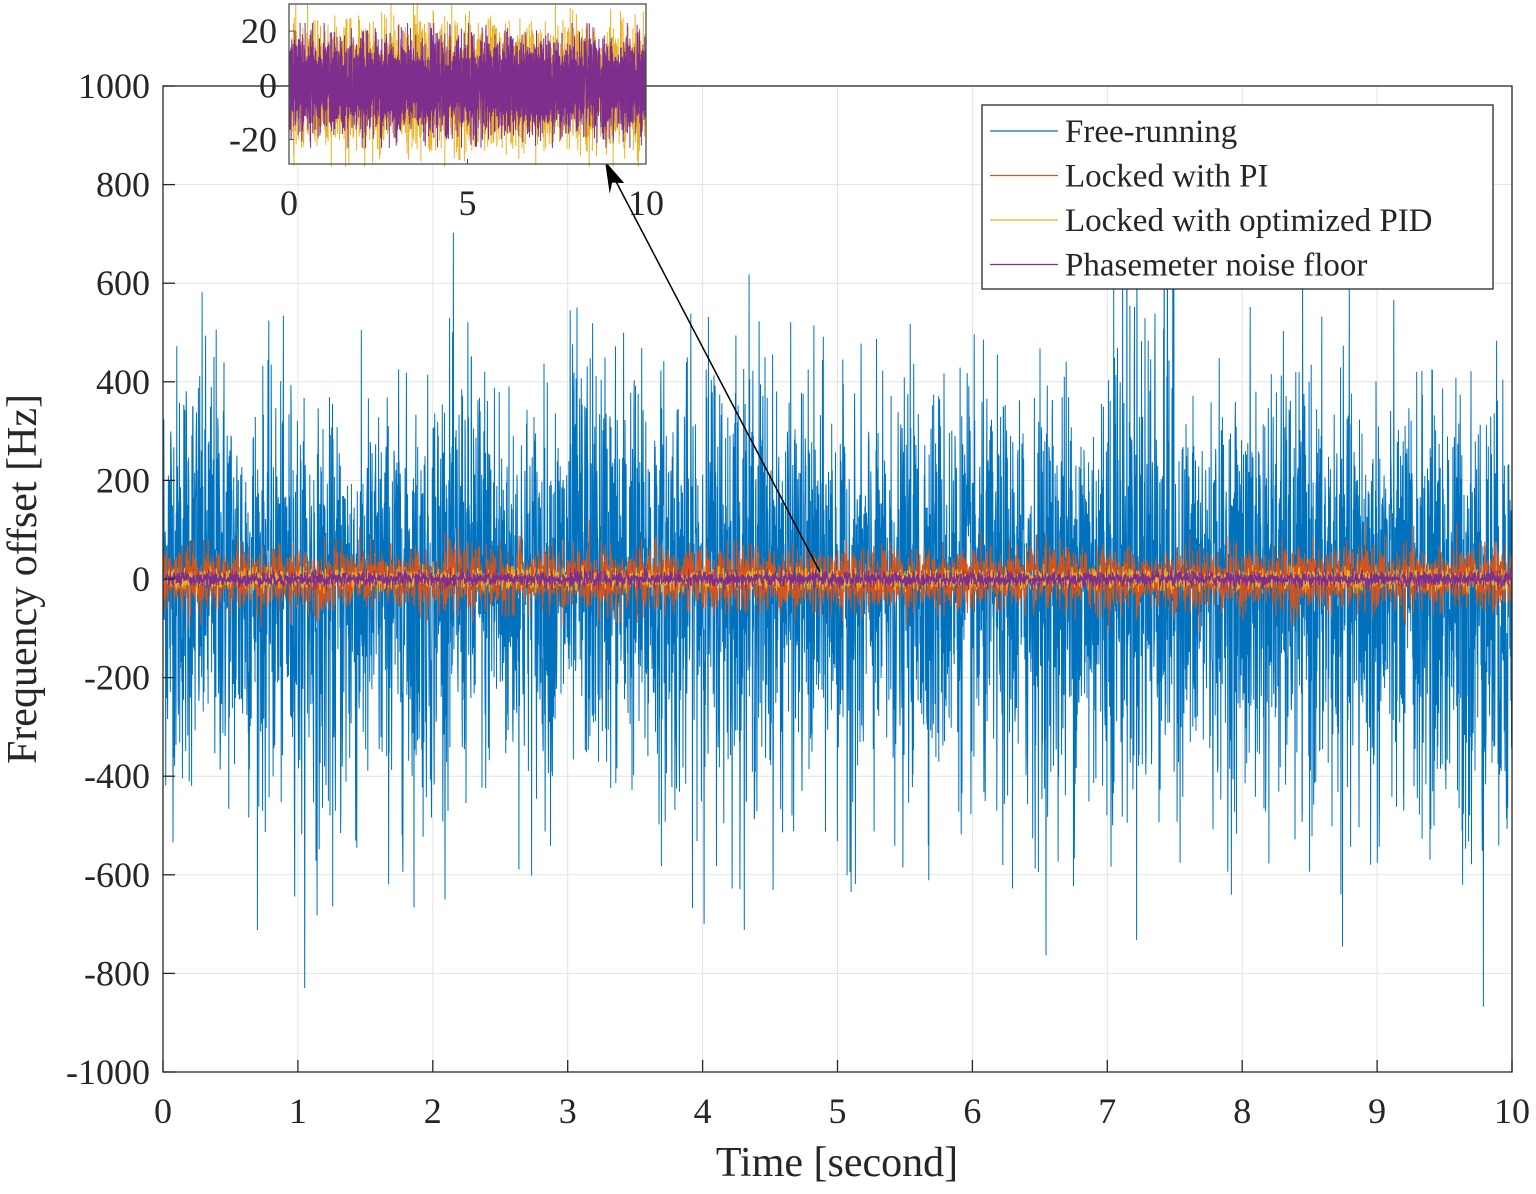 The width and height of the screenshot is (1536, 1194). Describe the element at coordinates (838, 1111) in the screenshot. I see `x-tick-label: 5` at that location.